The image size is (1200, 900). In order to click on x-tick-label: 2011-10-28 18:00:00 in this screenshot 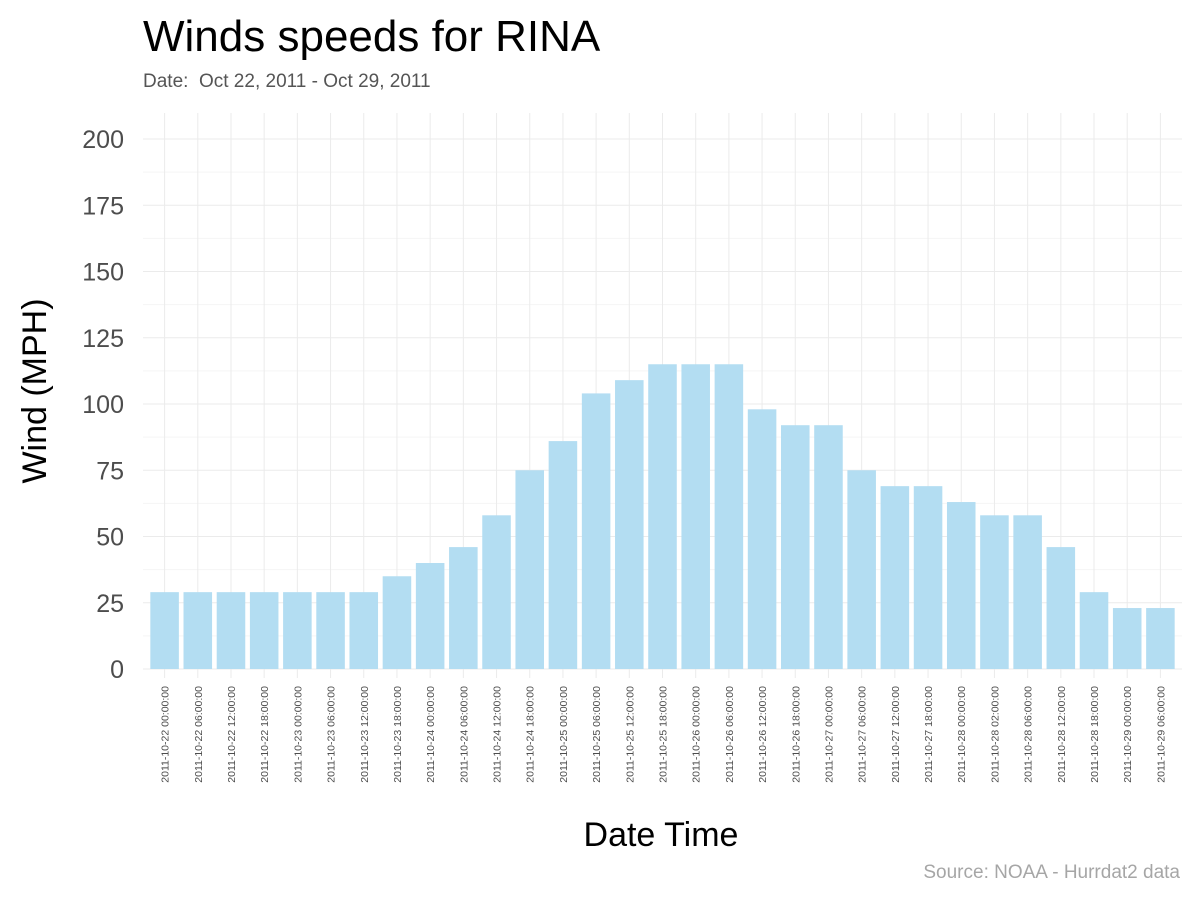, I will do `click(1095, 734)`.